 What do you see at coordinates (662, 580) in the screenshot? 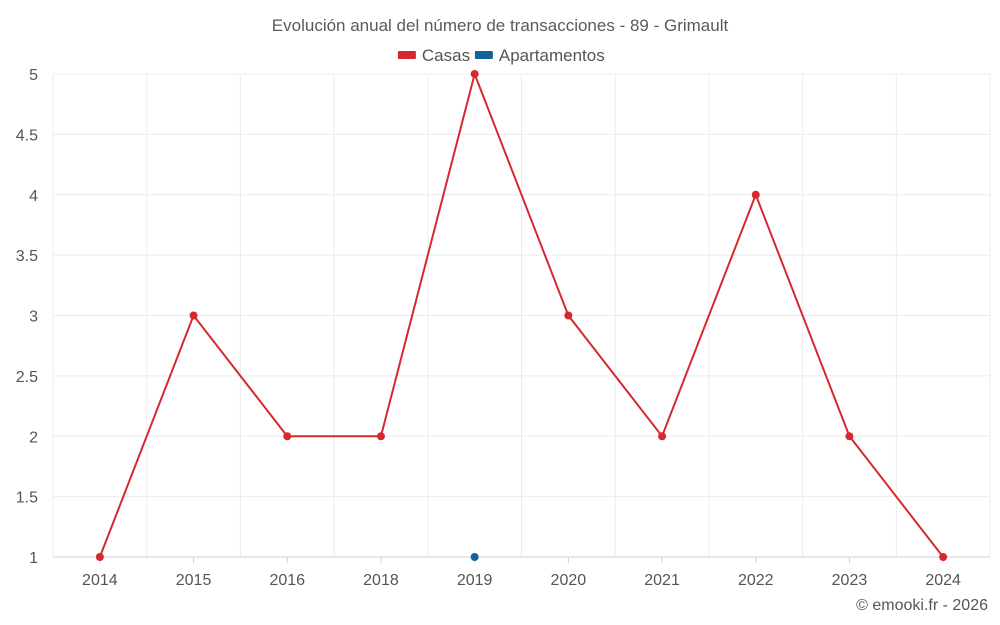
I see `x-tick-label: 2021` at bounding box center [662, 580].